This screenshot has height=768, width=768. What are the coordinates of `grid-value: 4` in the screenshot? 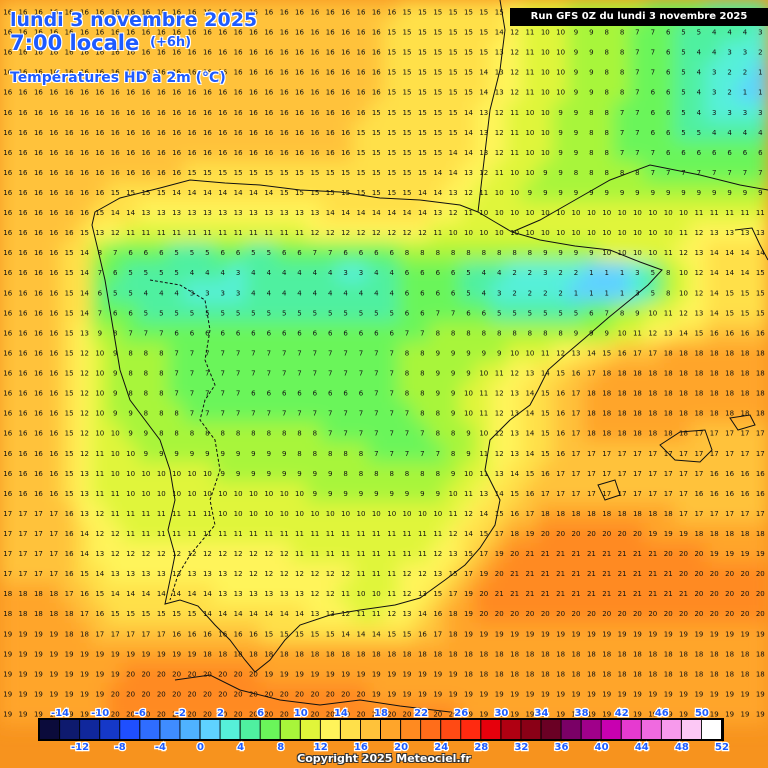 It's located at (315, 273).